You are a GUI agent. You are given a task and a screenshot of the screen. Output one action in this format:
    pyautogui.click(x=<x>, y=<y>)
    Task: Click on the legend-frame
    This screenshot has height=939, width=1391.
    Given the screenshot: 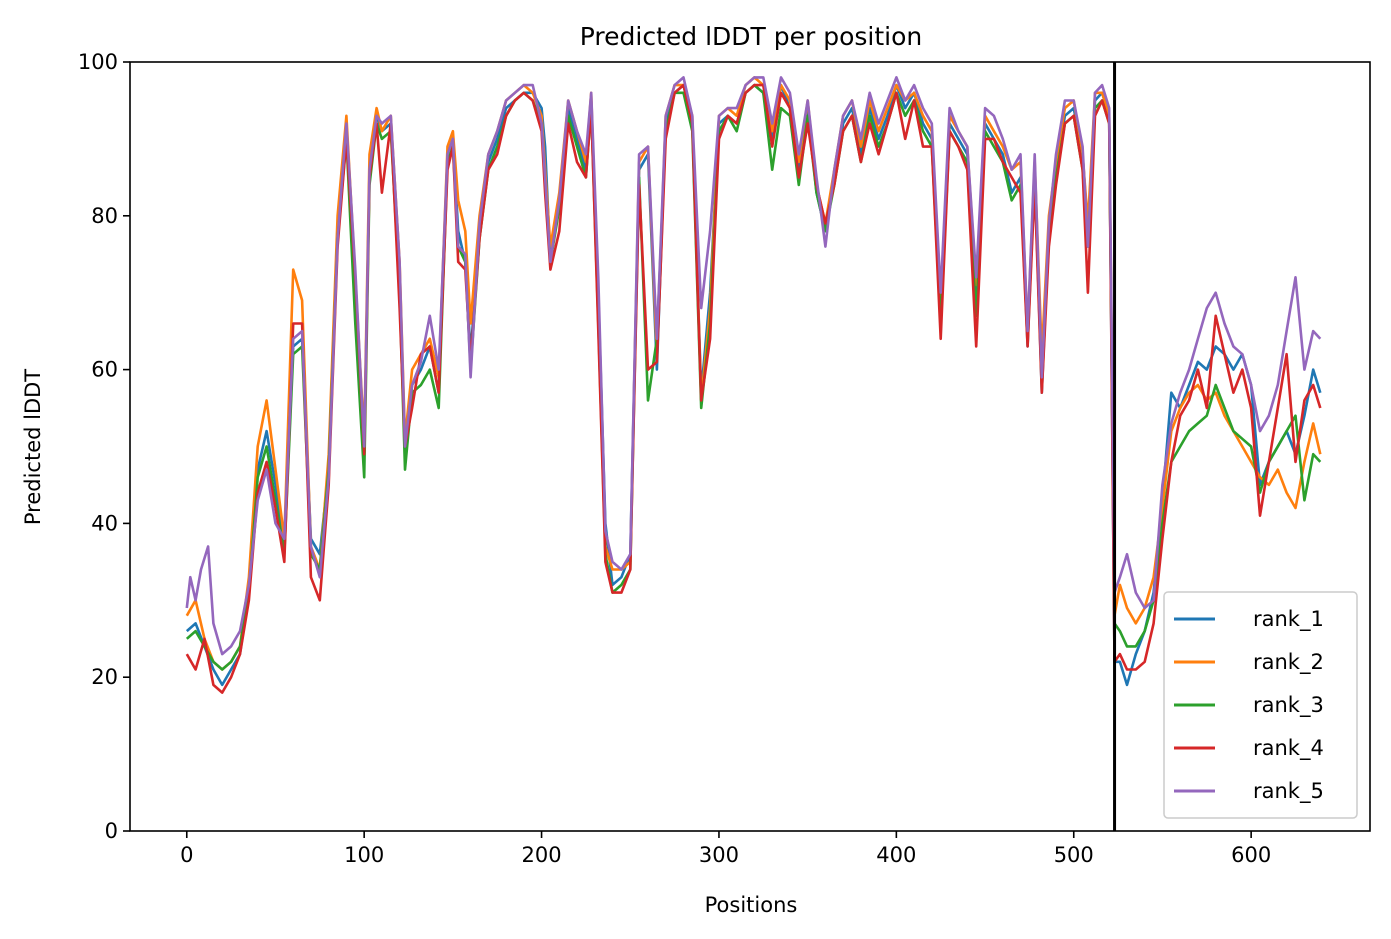 What is the action you would take?
    pyautogui.click(x=1260, y=705)
    